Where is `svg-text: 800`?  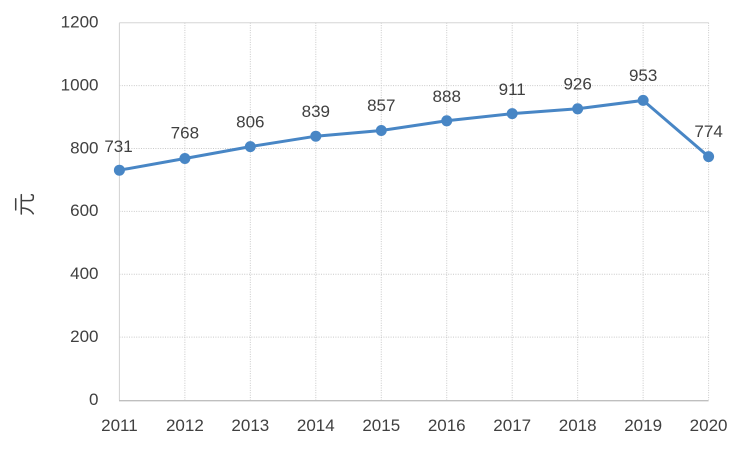
svg-text: 800 is located at coordinates (84, 147).